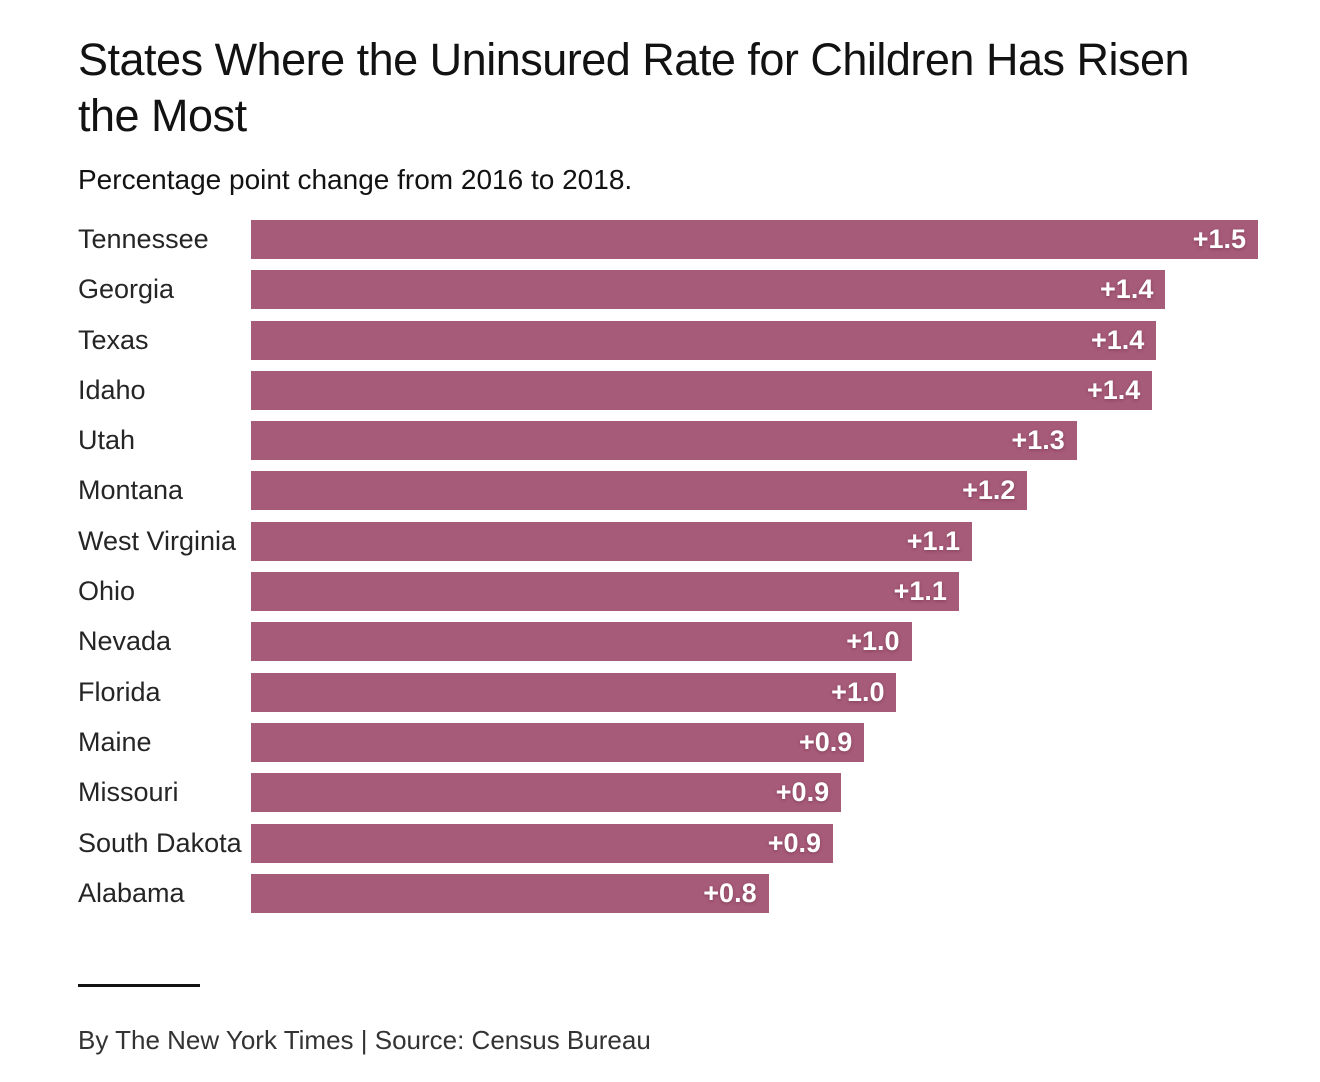 This screenshot has height=1082, width=1320. What do you see at coordinates (125, 641) in the screenshot?
I see `state-label: Nevada` at bounding box center [125, 641].